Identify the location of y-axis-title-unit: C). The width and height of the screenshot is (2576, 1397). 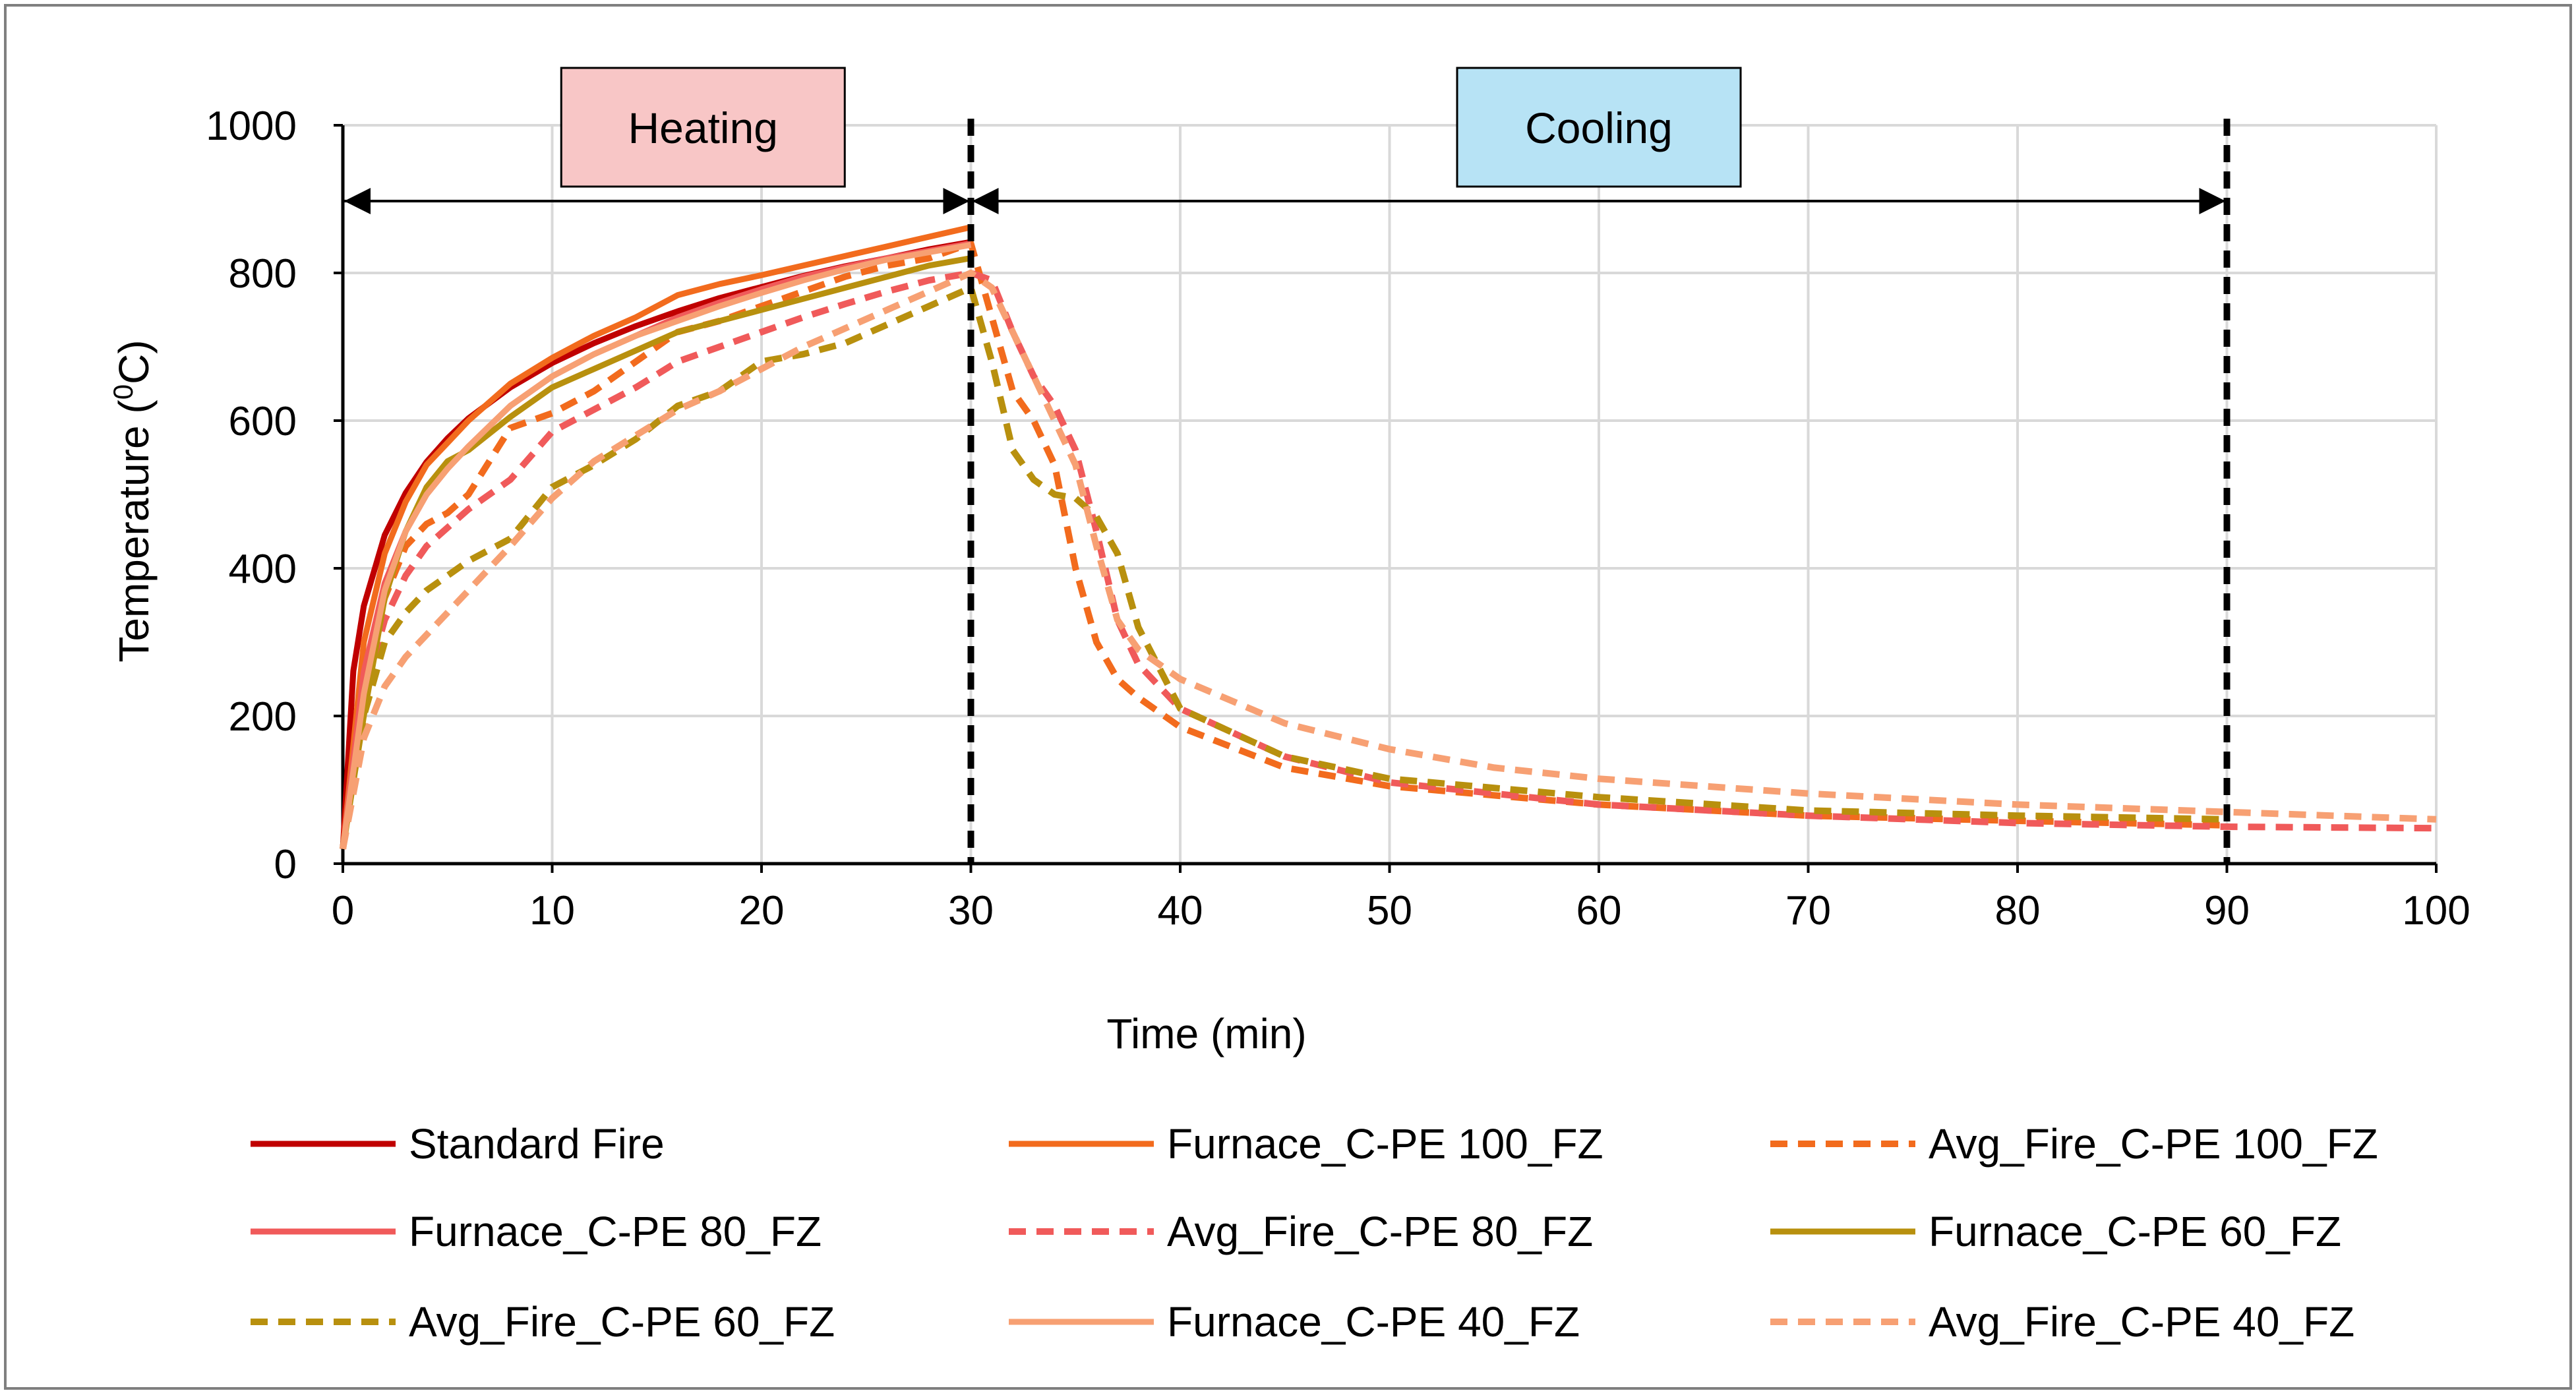
(134, 362).